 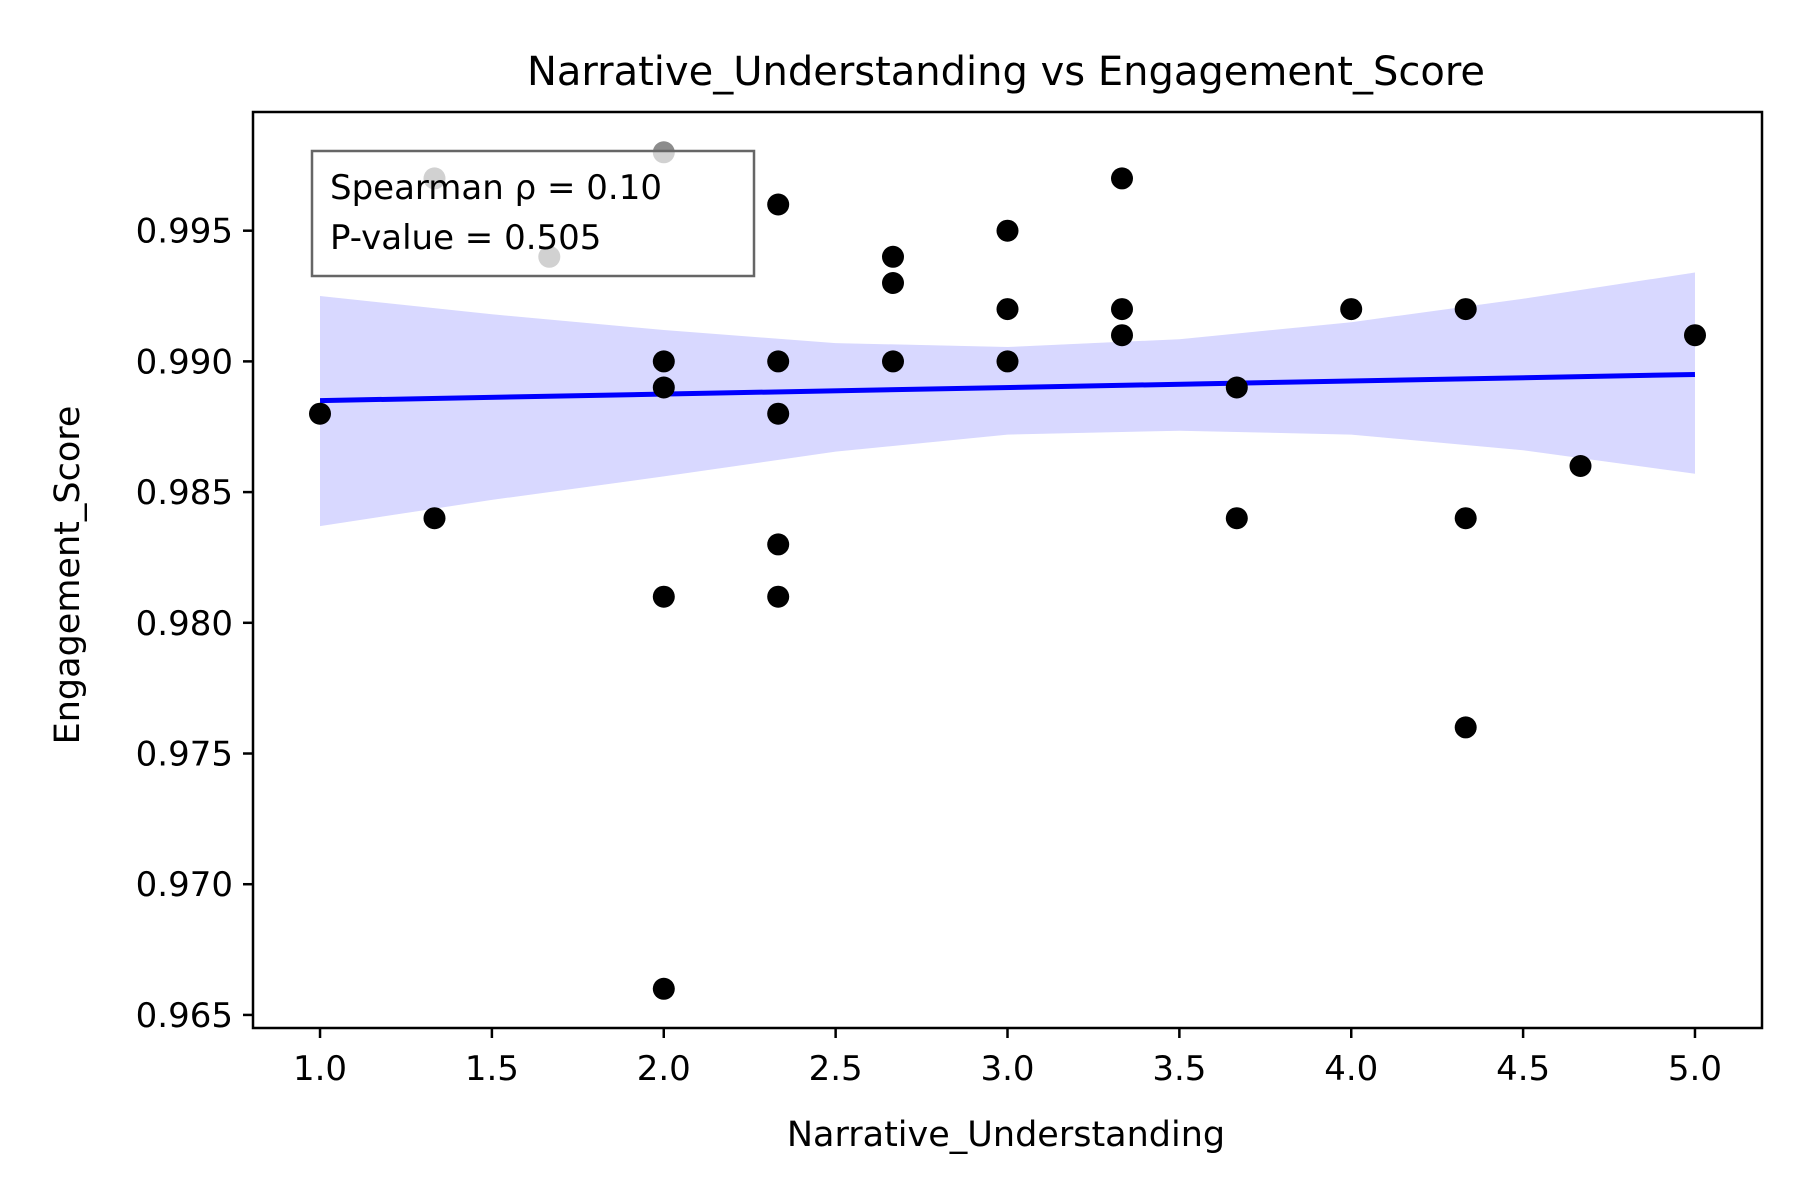 I want to click on x-tick-label: 1.0, so click(x=320, y=1069).